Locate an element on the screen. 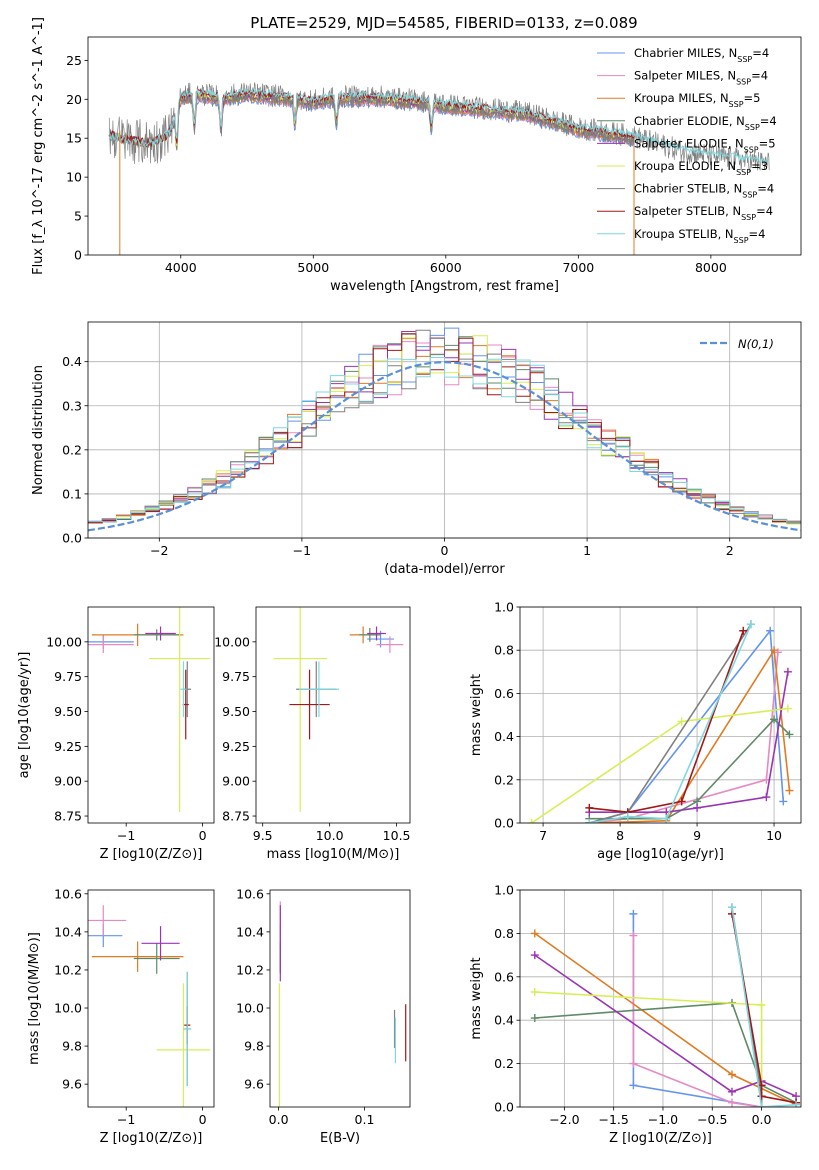 The width and height of the screenshot is (819, 1170). x-tick-label: −1 is located at coordinates (302, 550).